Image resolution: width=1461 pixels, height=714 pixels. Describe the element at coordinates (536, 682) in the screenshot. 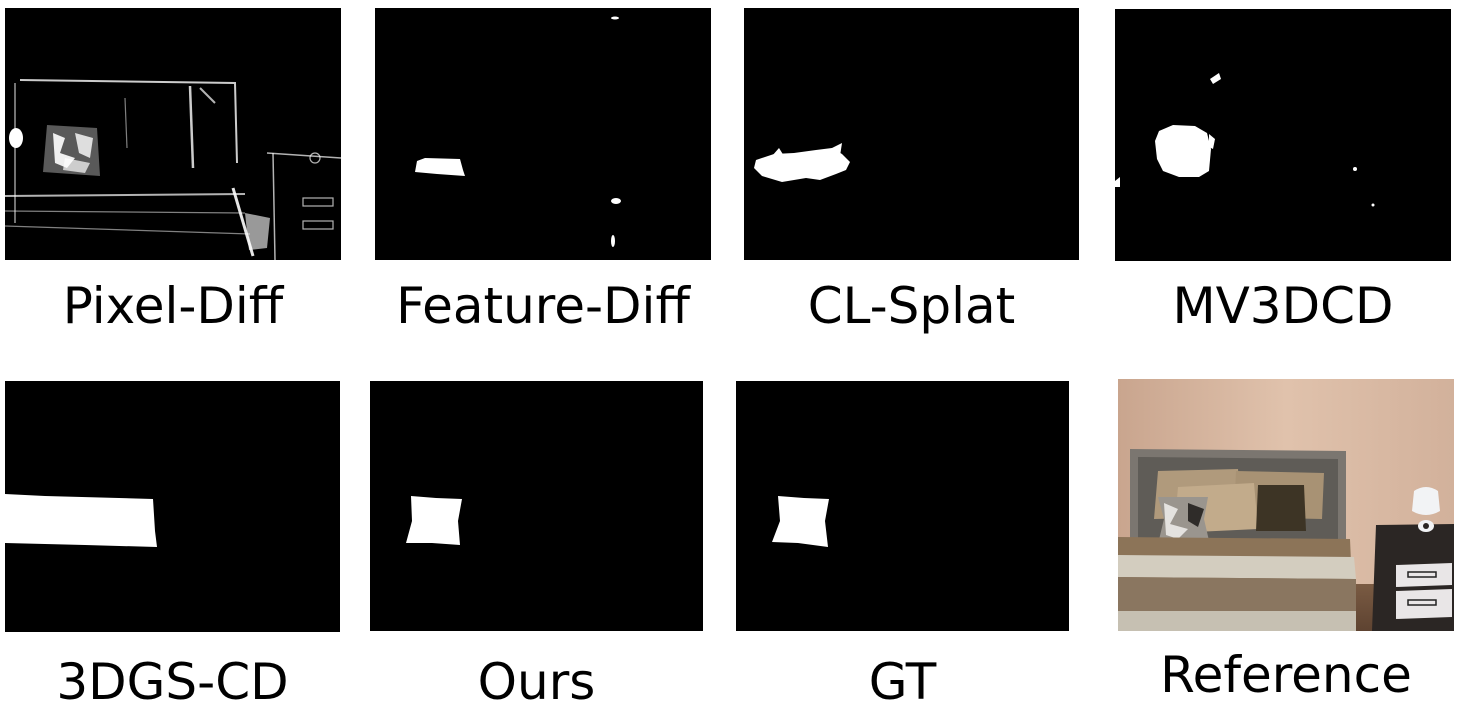

I see `ours-label: Ours` at that location.